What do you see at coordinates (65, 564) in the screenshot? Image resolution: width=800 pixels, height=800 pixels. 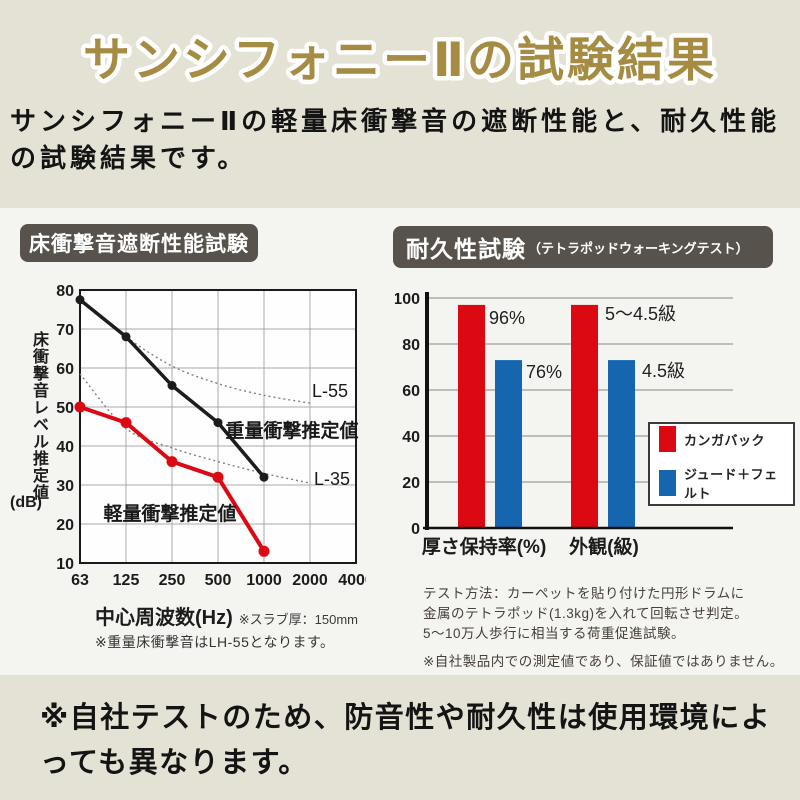 I see `y-tick-label: 10` at bounding box center [65, 564].